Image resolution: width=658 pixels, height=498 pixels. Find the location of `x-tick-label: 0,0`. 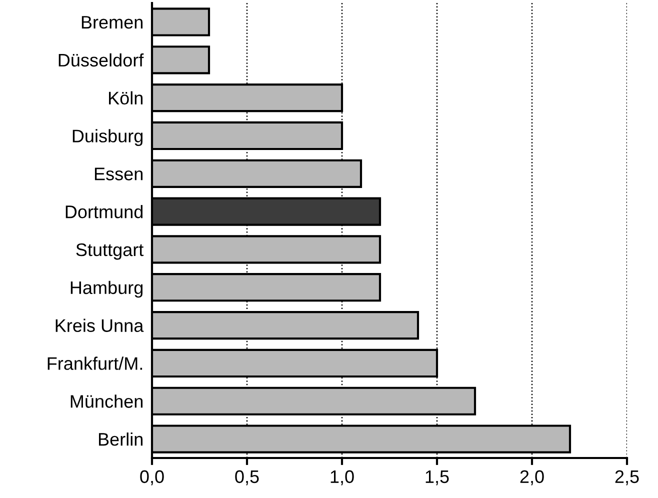

x-tick-label: 0,0 is located at coordinates (152, 478).